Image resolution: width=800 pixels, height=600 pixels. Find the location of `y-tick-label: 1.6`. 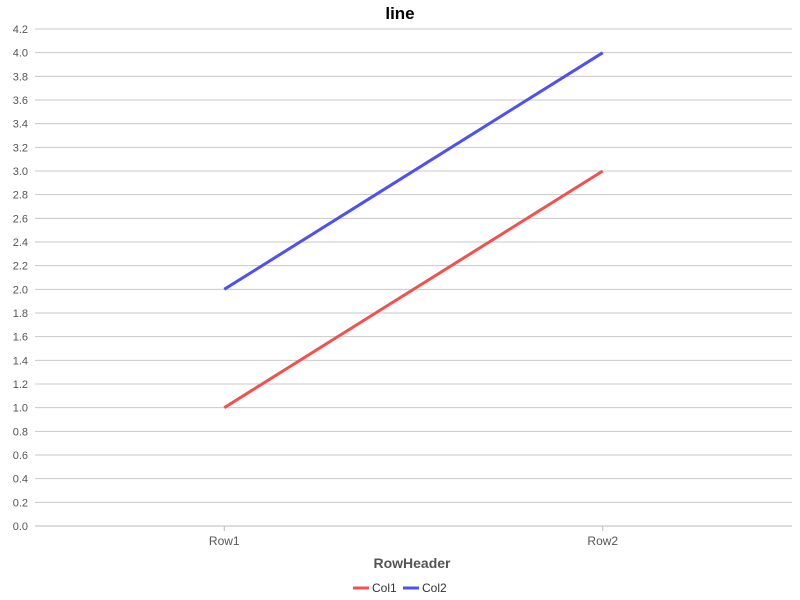

y-tick-label: 1.6 is located at coordinates (20, 338).